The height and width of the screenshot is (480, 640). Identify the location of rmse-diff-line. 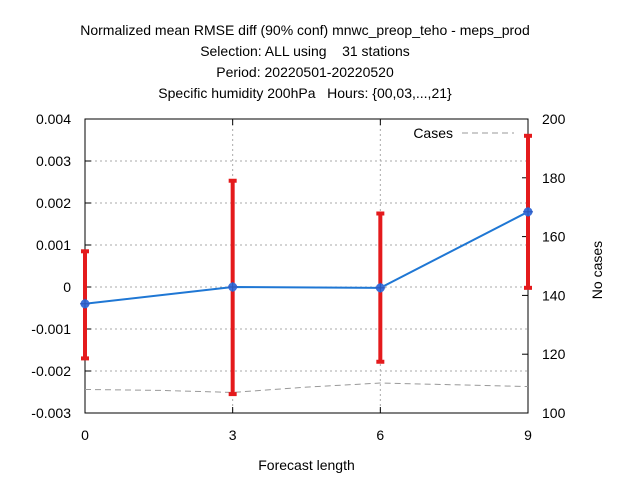
(306, 257).